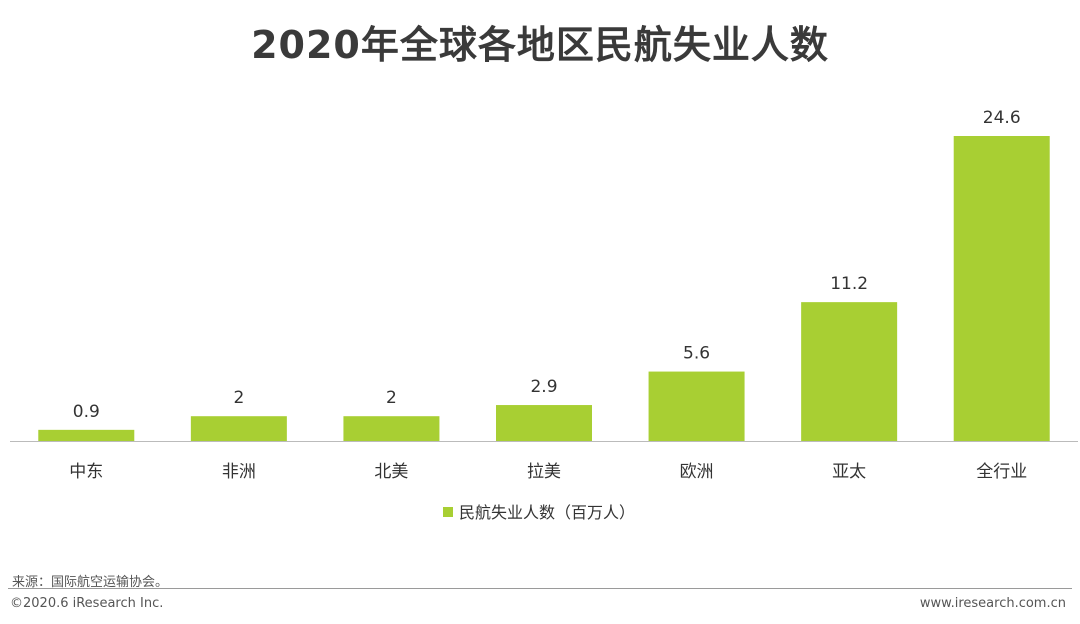  What do you see at coordinates (544, 472) in the screenshot?
I see `category-label: 拉美` at bounding box center [544, 472].